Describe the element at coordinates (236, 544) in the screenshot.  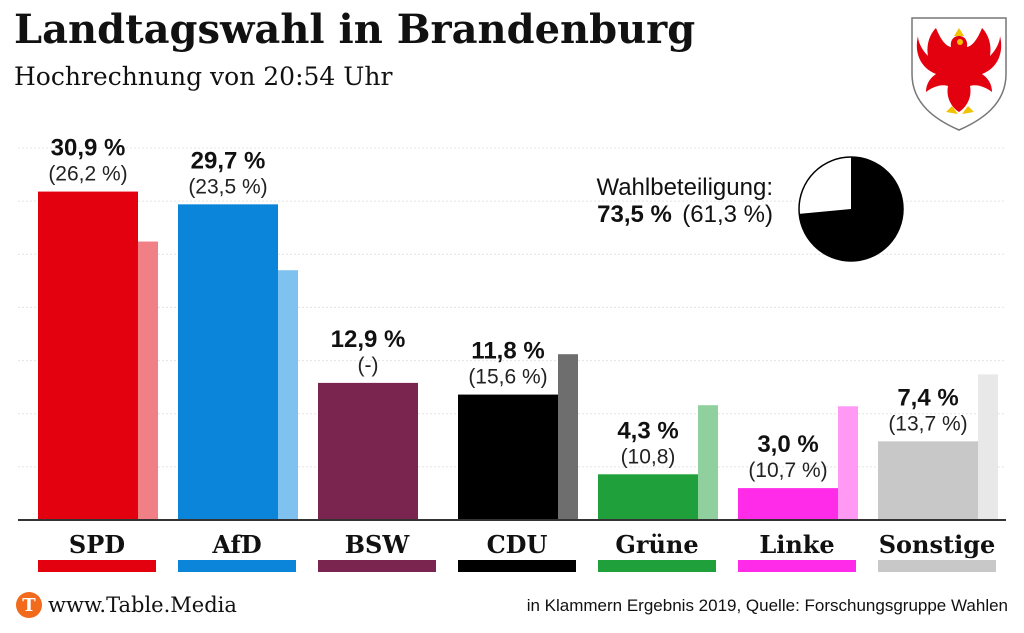
I see `category-label: AfD` at that location.